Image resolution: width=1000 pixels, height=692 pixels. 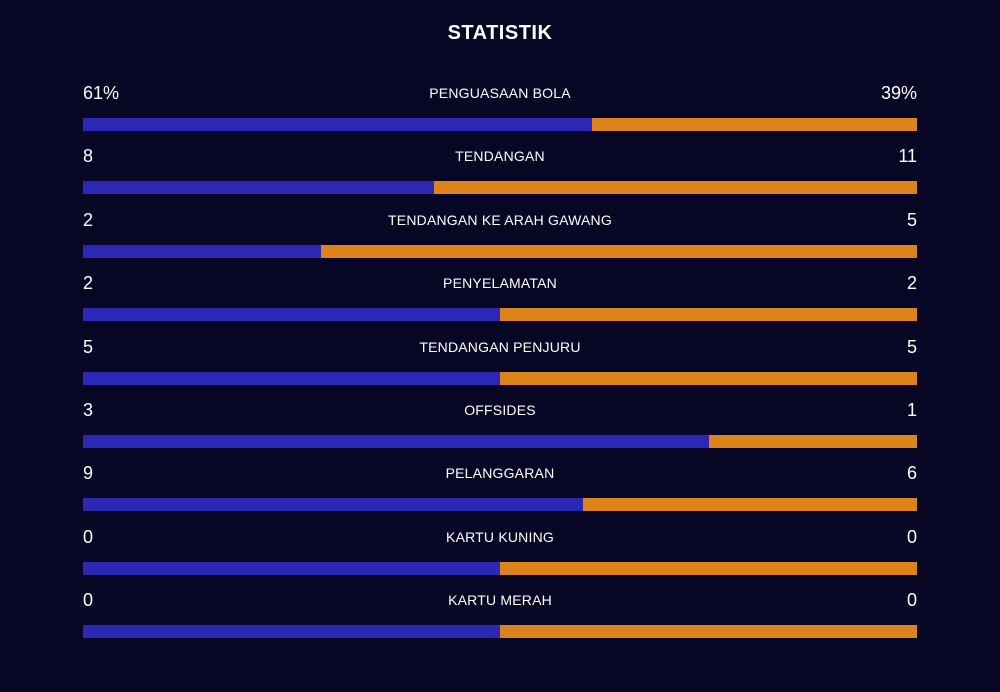 I want to click on stat-labels: 61% PENGUASAAN BOLA 39%, so click(x=500, y=93).